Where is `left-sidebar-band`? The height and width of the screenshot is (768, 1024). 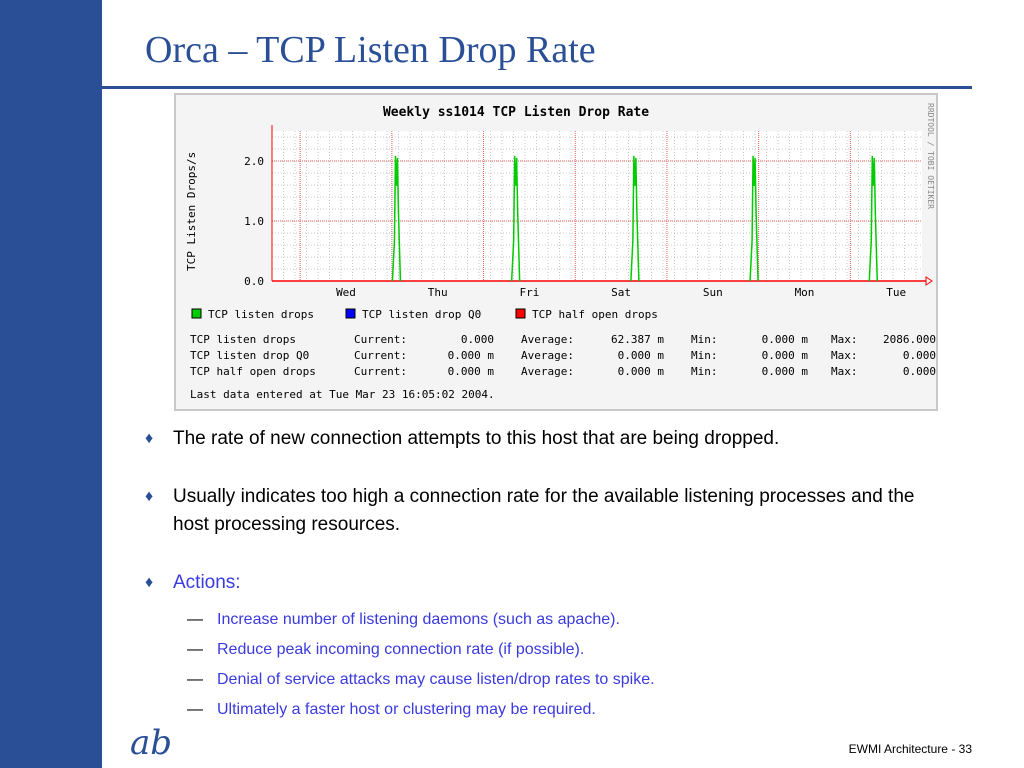 left-sidebar-band is located at coordinates (51, 384).